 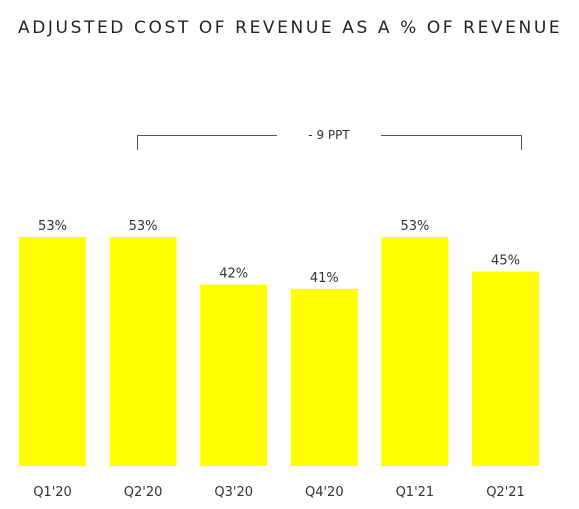 I want to click on bracket-left-line, so click(x=207, y=142).